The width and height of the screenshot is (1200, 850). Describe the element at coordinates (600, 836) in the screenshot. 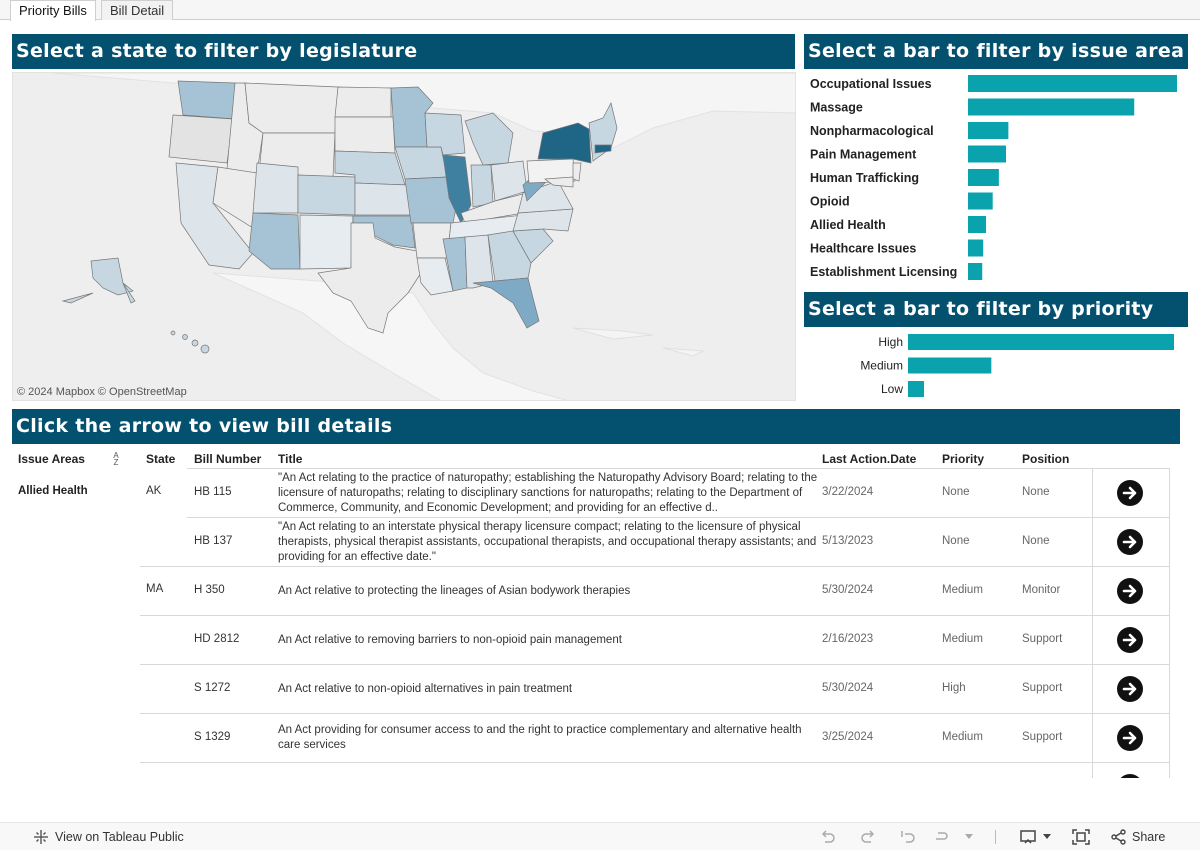

I see `tableau-toolbar: View on Tableau Public Share` at that location.